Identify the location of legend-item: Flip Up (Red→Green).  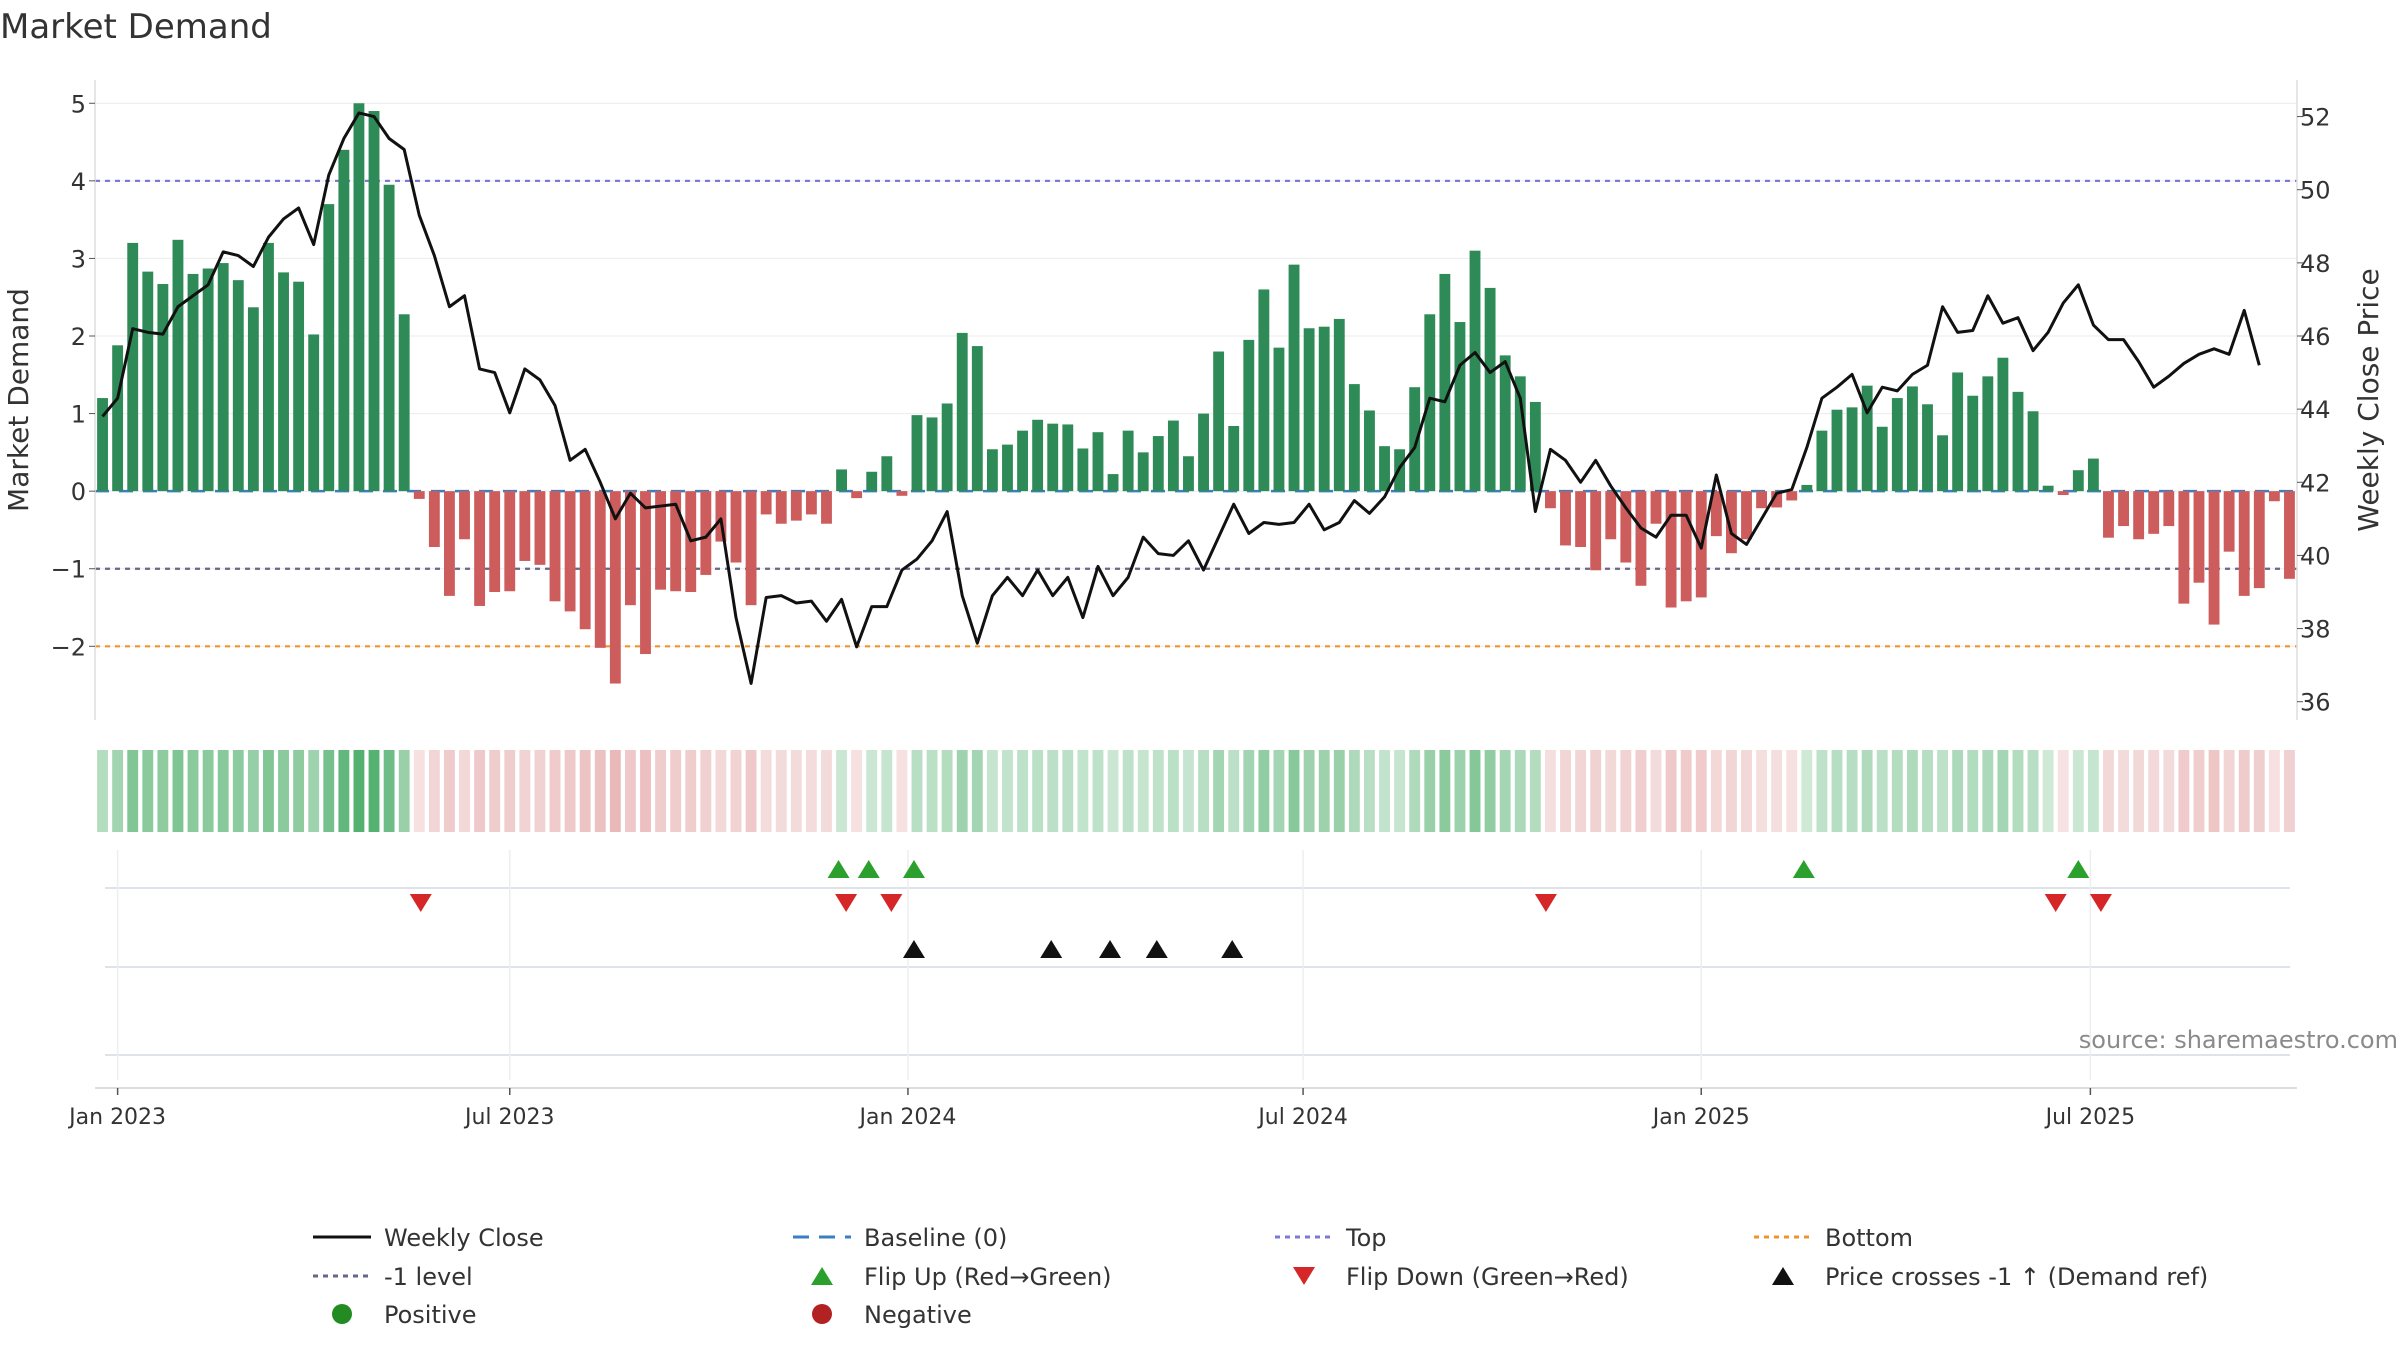
(961, 1277).